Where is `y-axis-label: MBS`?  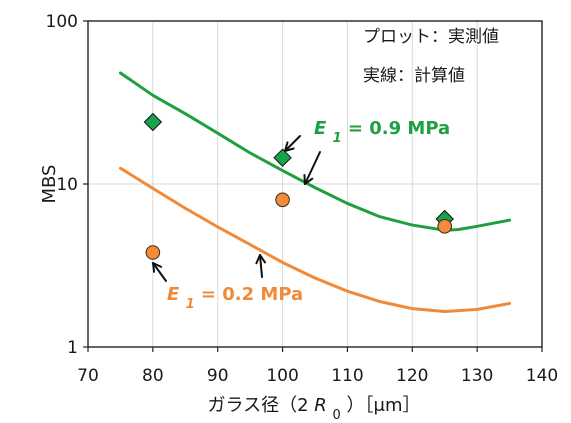
y-axis-label: MBS is located at coordinates (49, 184).